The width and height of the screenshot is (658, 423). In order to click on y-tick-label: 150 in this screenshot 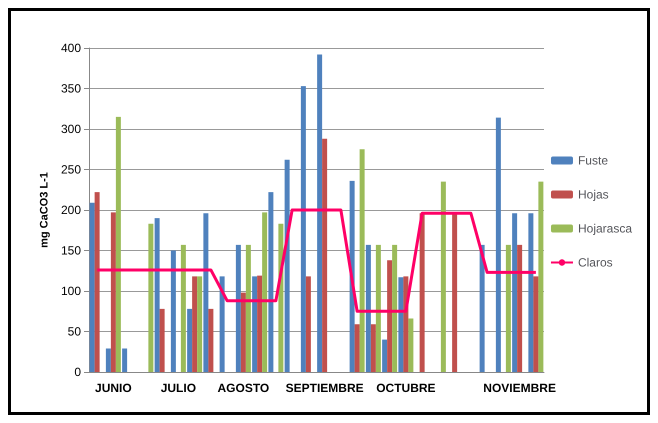, I will do `click(71, 251)`.